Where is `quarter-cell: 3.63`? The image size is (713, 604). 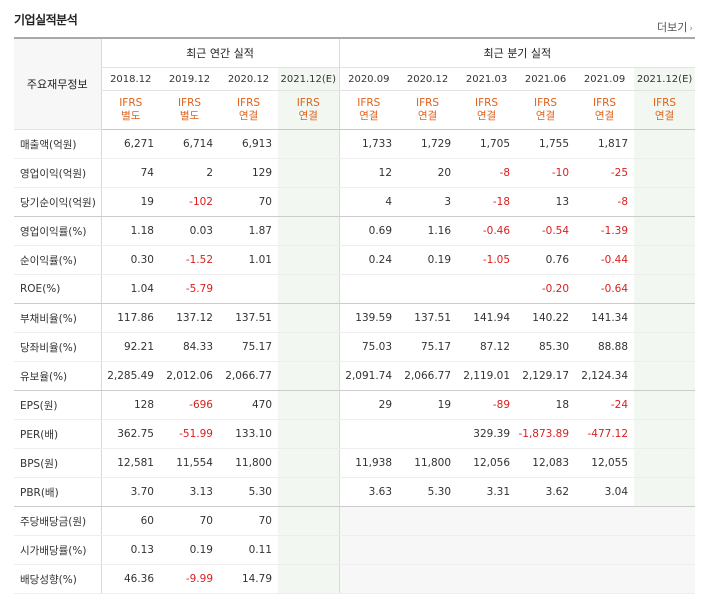
quarter-cell: 3.63 is located at coordinates (368, 492).